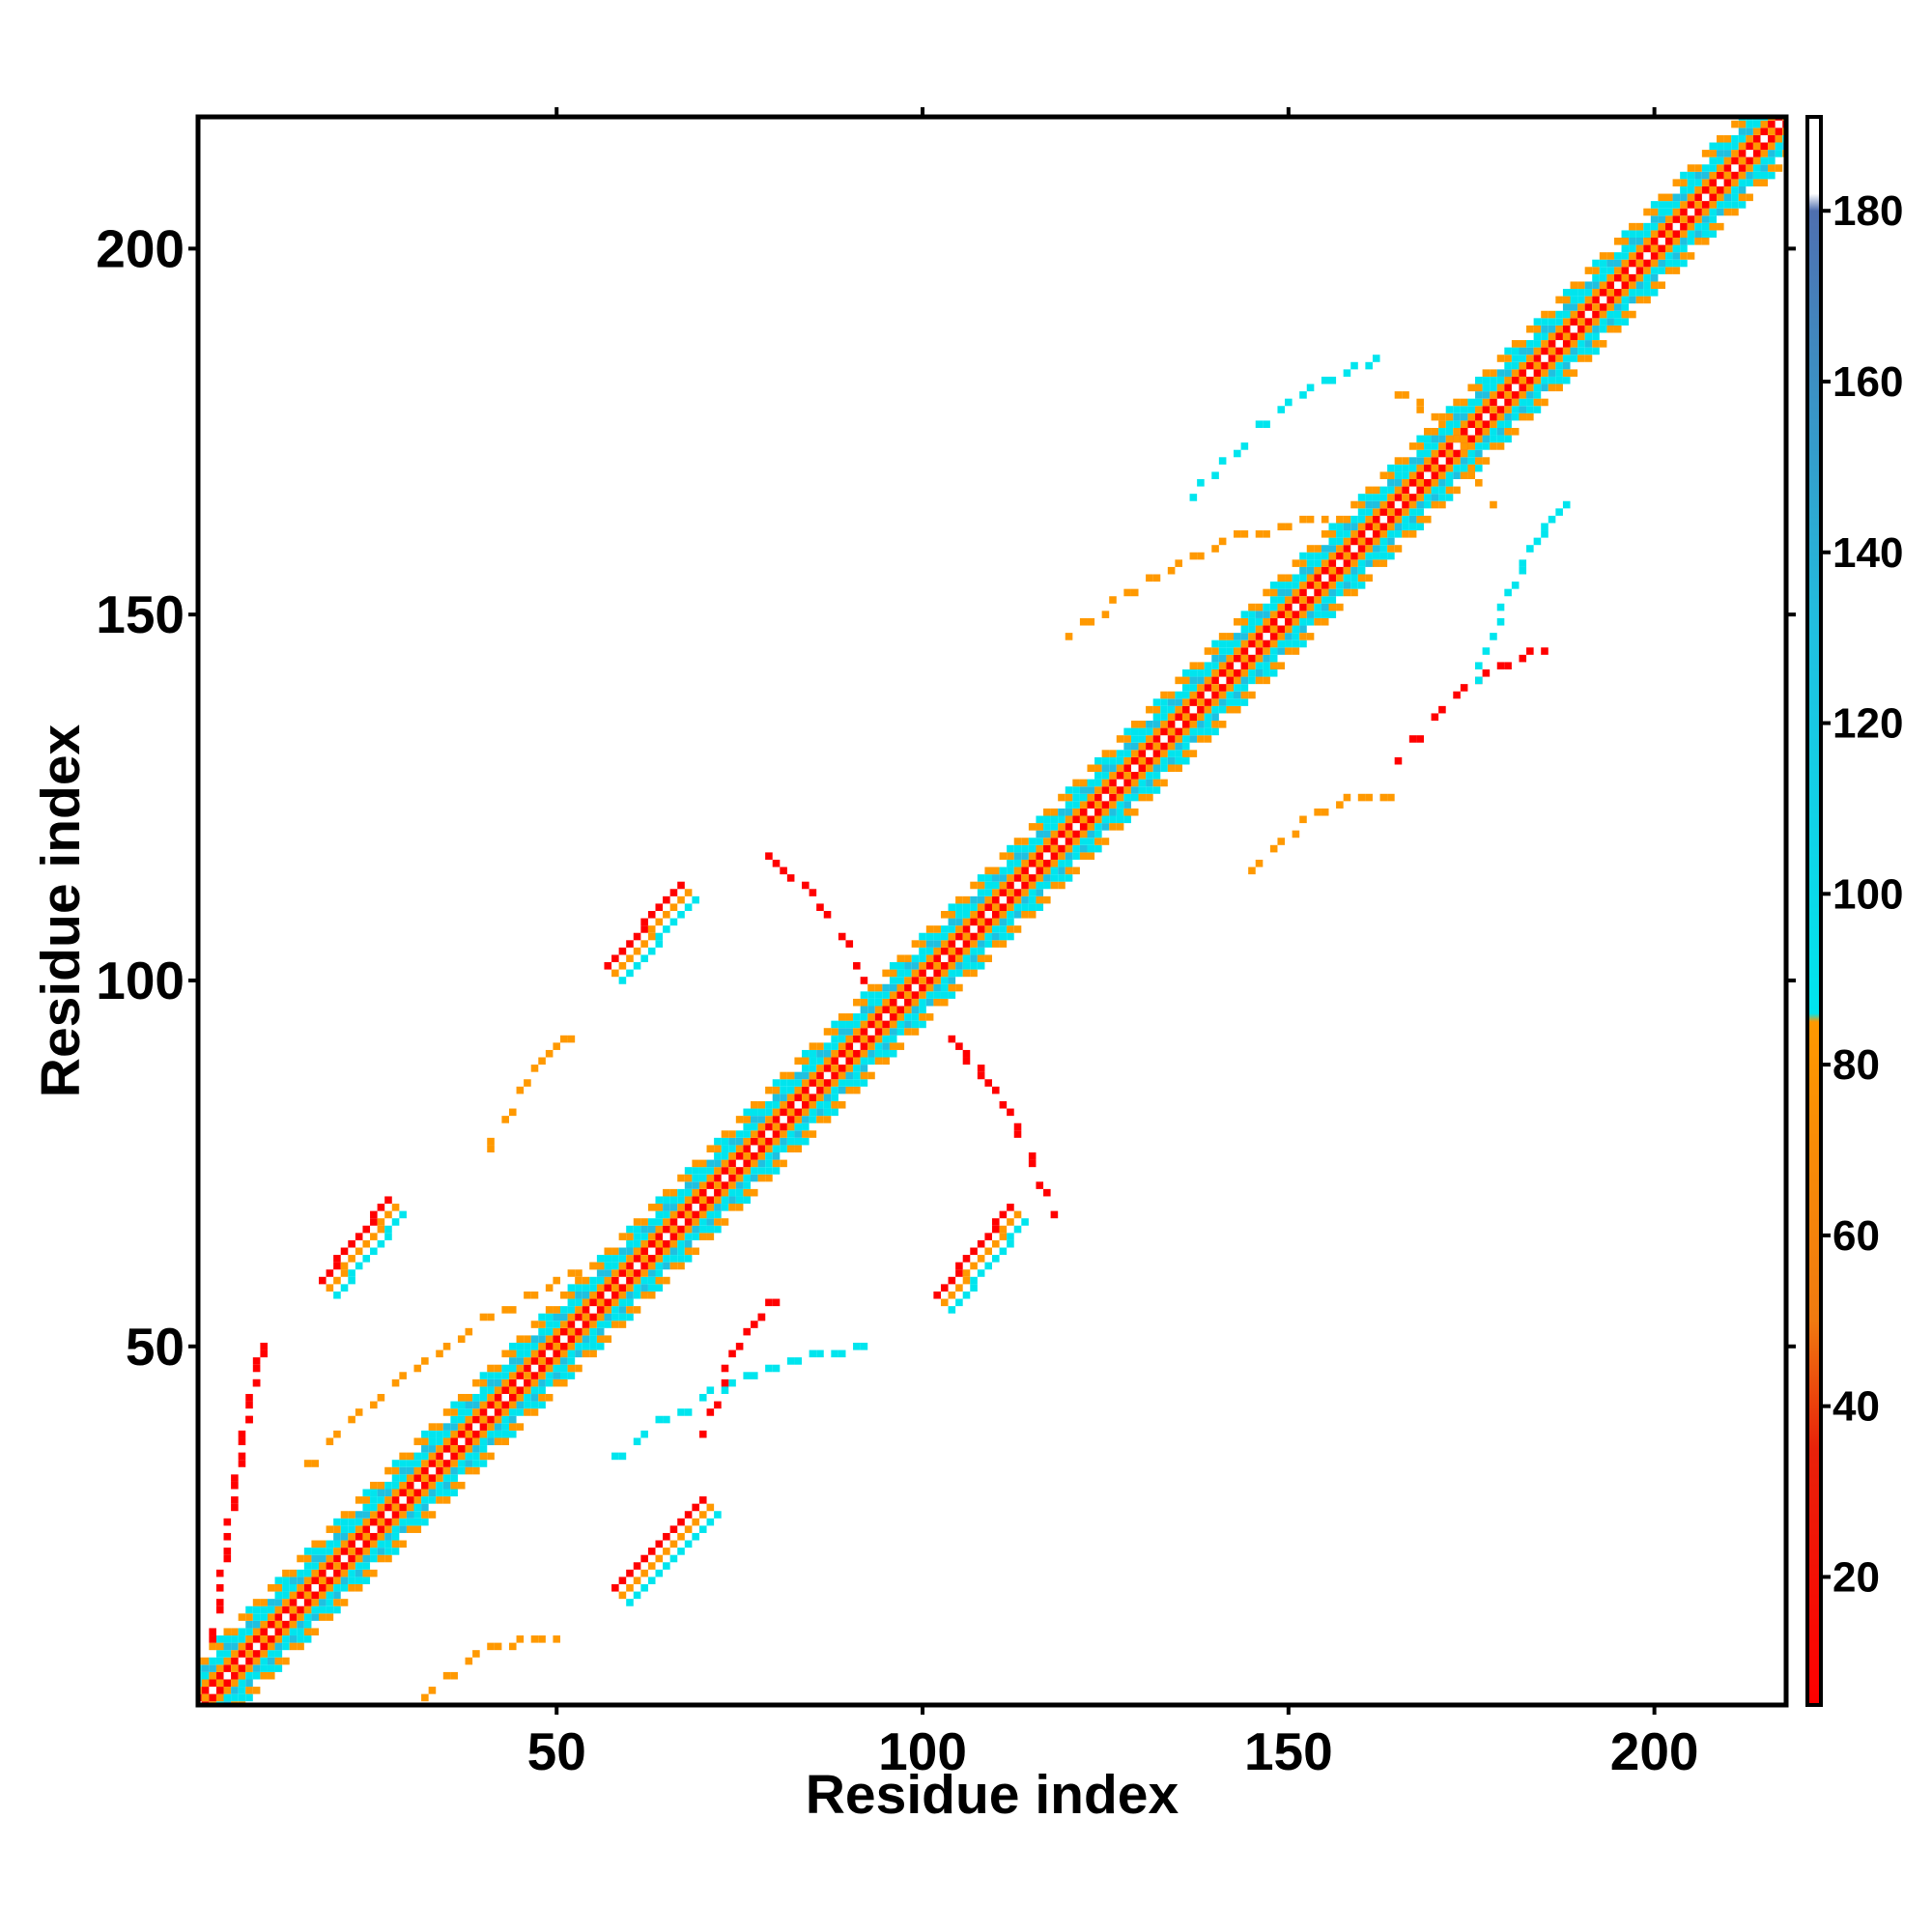 Image resolution: width=1932 pixels, height=1932 pixels. I want to click on heatmap-cell-2024, so click(1493, 395).